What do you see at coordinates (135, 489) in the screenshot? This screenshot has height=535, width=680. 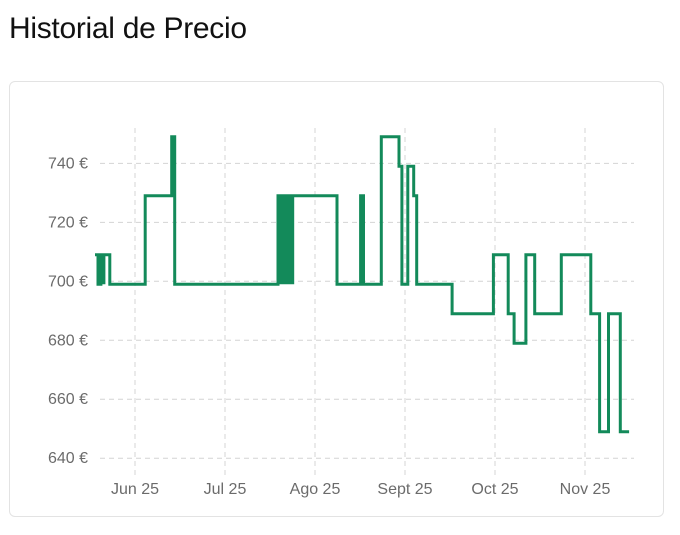 I see `x-tick-label: Jun 25` at bounding box center [135, 489].